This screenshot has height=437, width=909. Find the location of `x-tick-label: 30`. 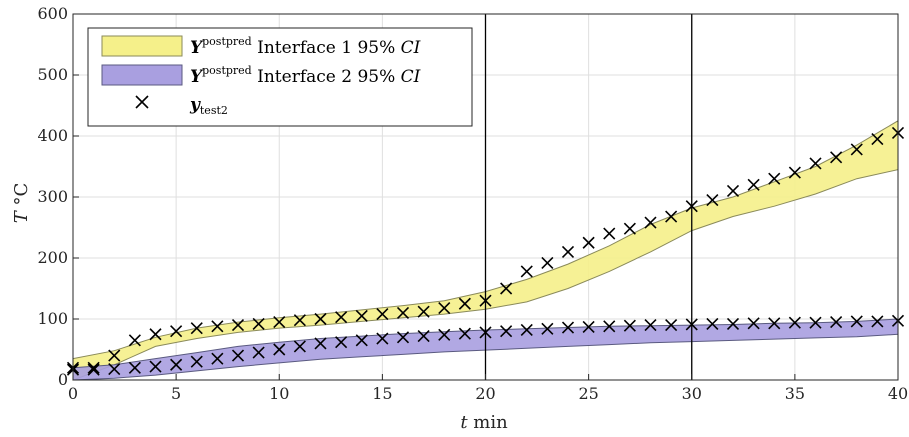

x-tick-label: 30 is located at coordinates (692, 393).